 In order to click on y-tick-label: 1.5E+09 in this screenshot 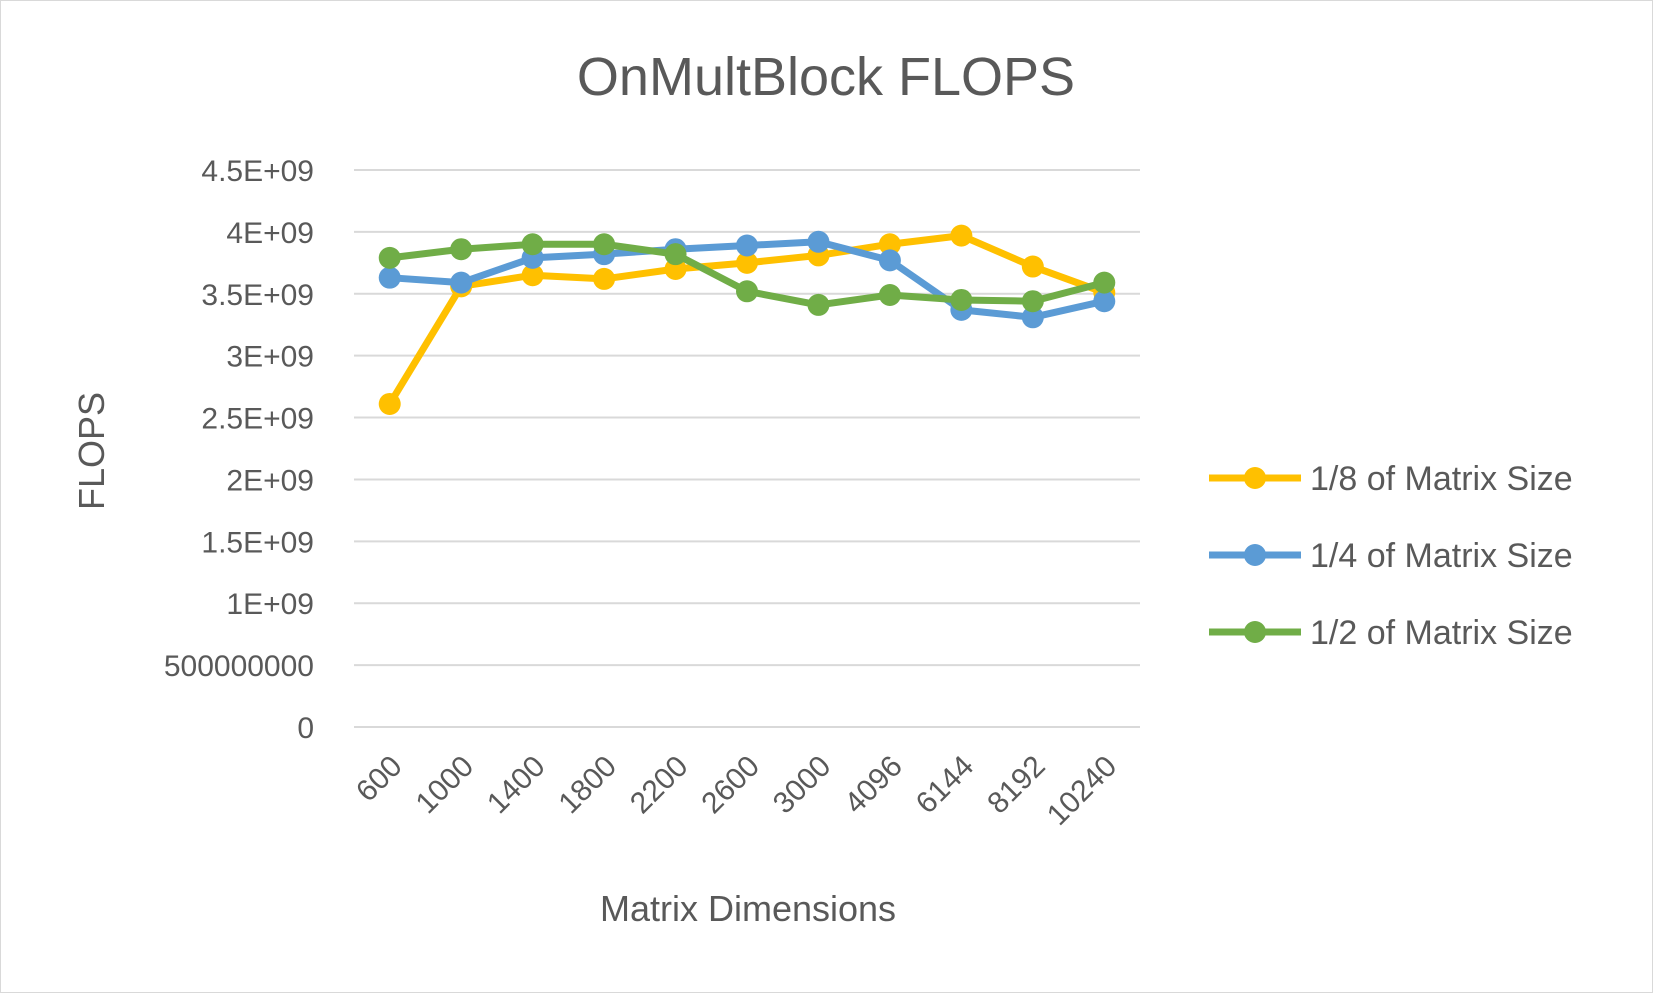, I will do `click(257, 542)`.